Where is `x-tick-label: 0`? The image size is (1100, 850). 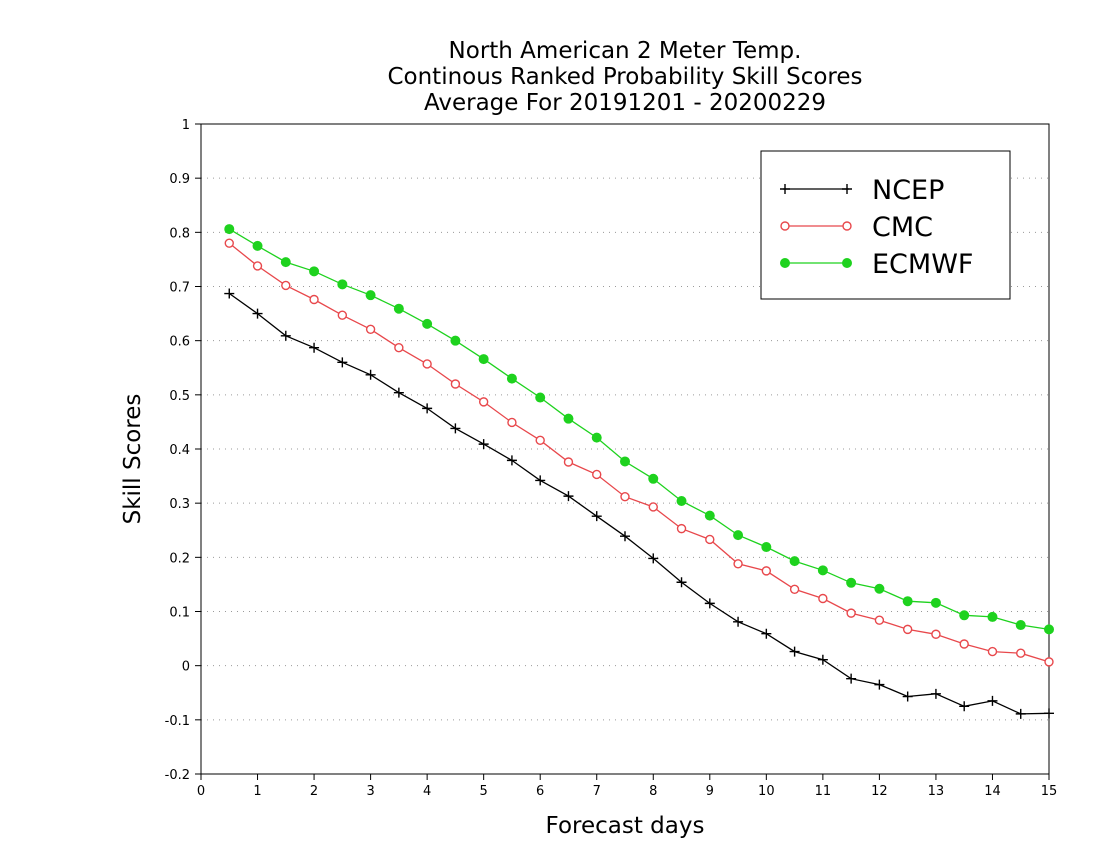 x-tick-label: 0 is located at coordinates (201, 791).